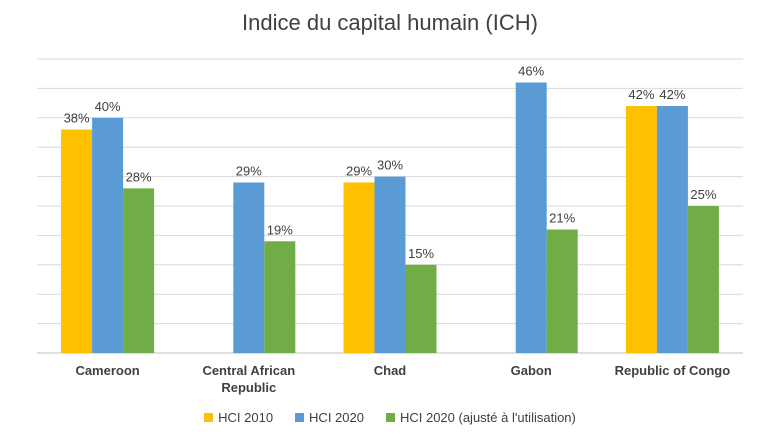  I want to click on legend-item: HCI 2020, so click(329, 417).